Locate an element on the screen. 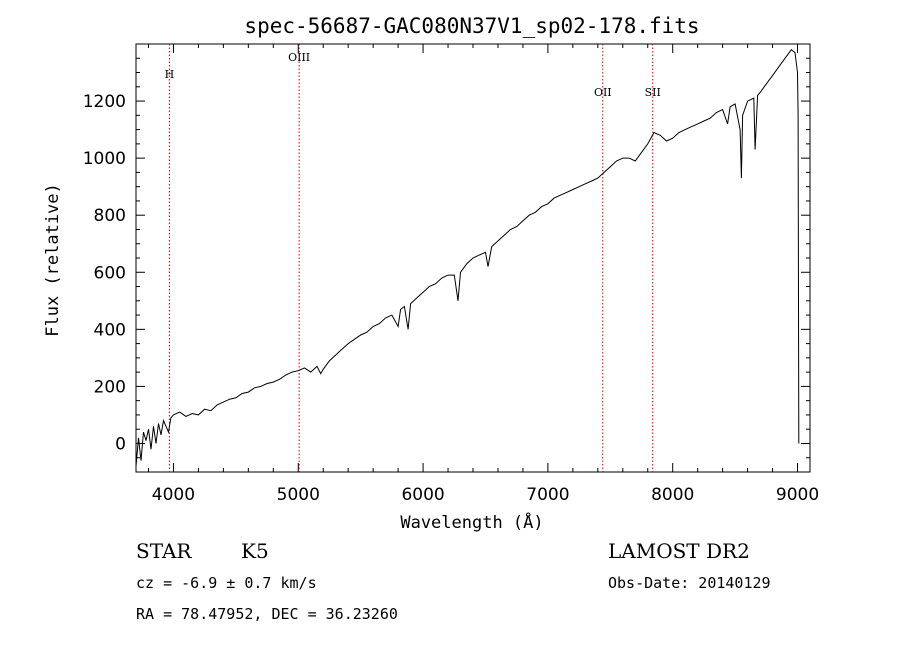 This screenshot has width=900, height=649. survey-name: LAMOST DR2 is located at coordinates (679, 551).